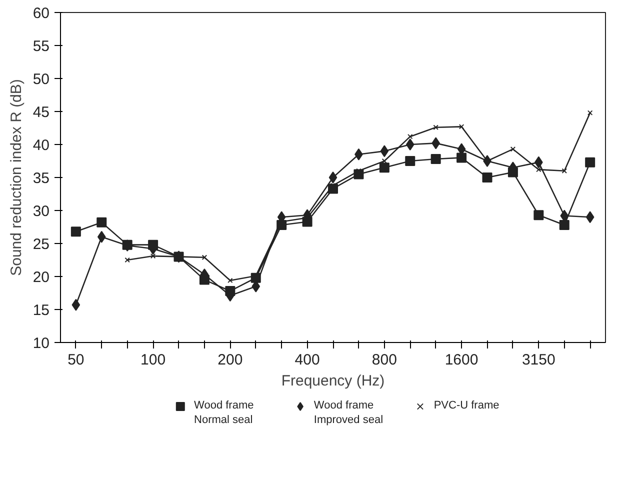 The width and height of the screenshot is (630, 483). What do you see at coordinates (461, 360) in the screenshot?
I see `x-tick-label: 1600` at bounding box center [461, 360].